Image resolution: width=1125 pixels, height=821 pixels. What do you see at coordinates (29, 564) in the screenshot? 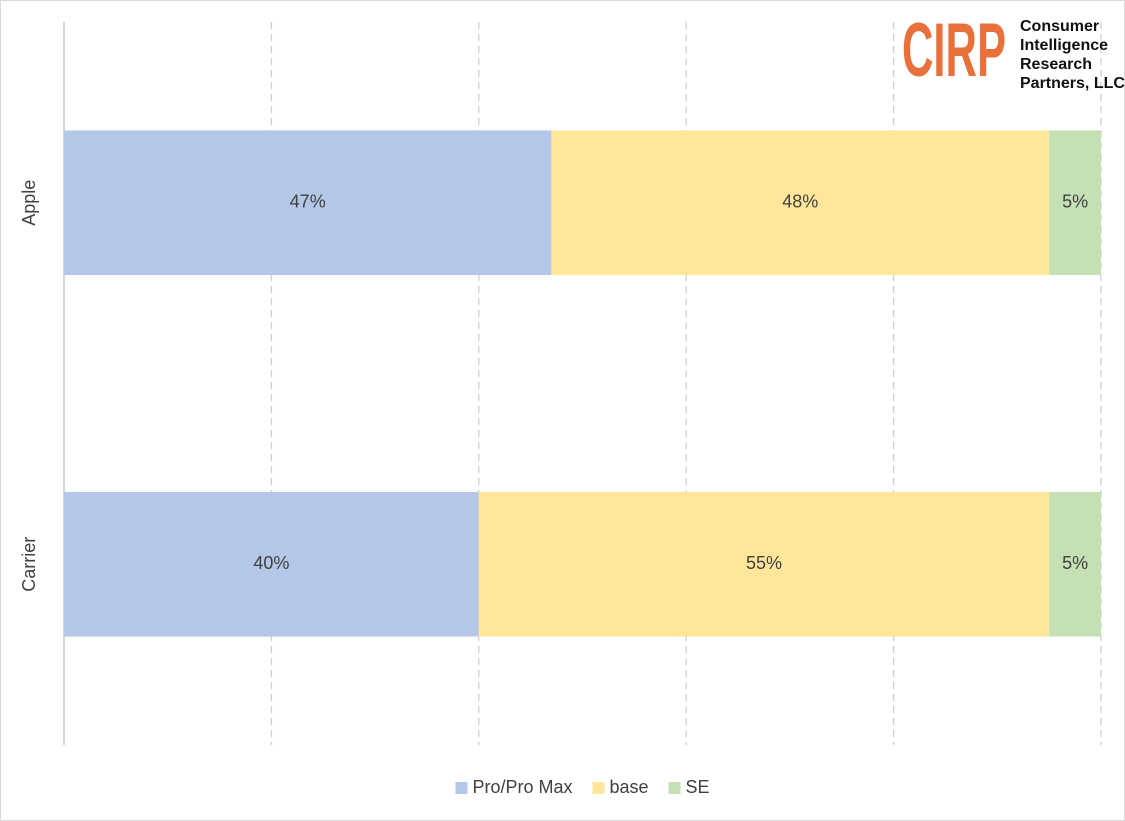
I see `category-label: Carrier` at bounding box center [29, 564].